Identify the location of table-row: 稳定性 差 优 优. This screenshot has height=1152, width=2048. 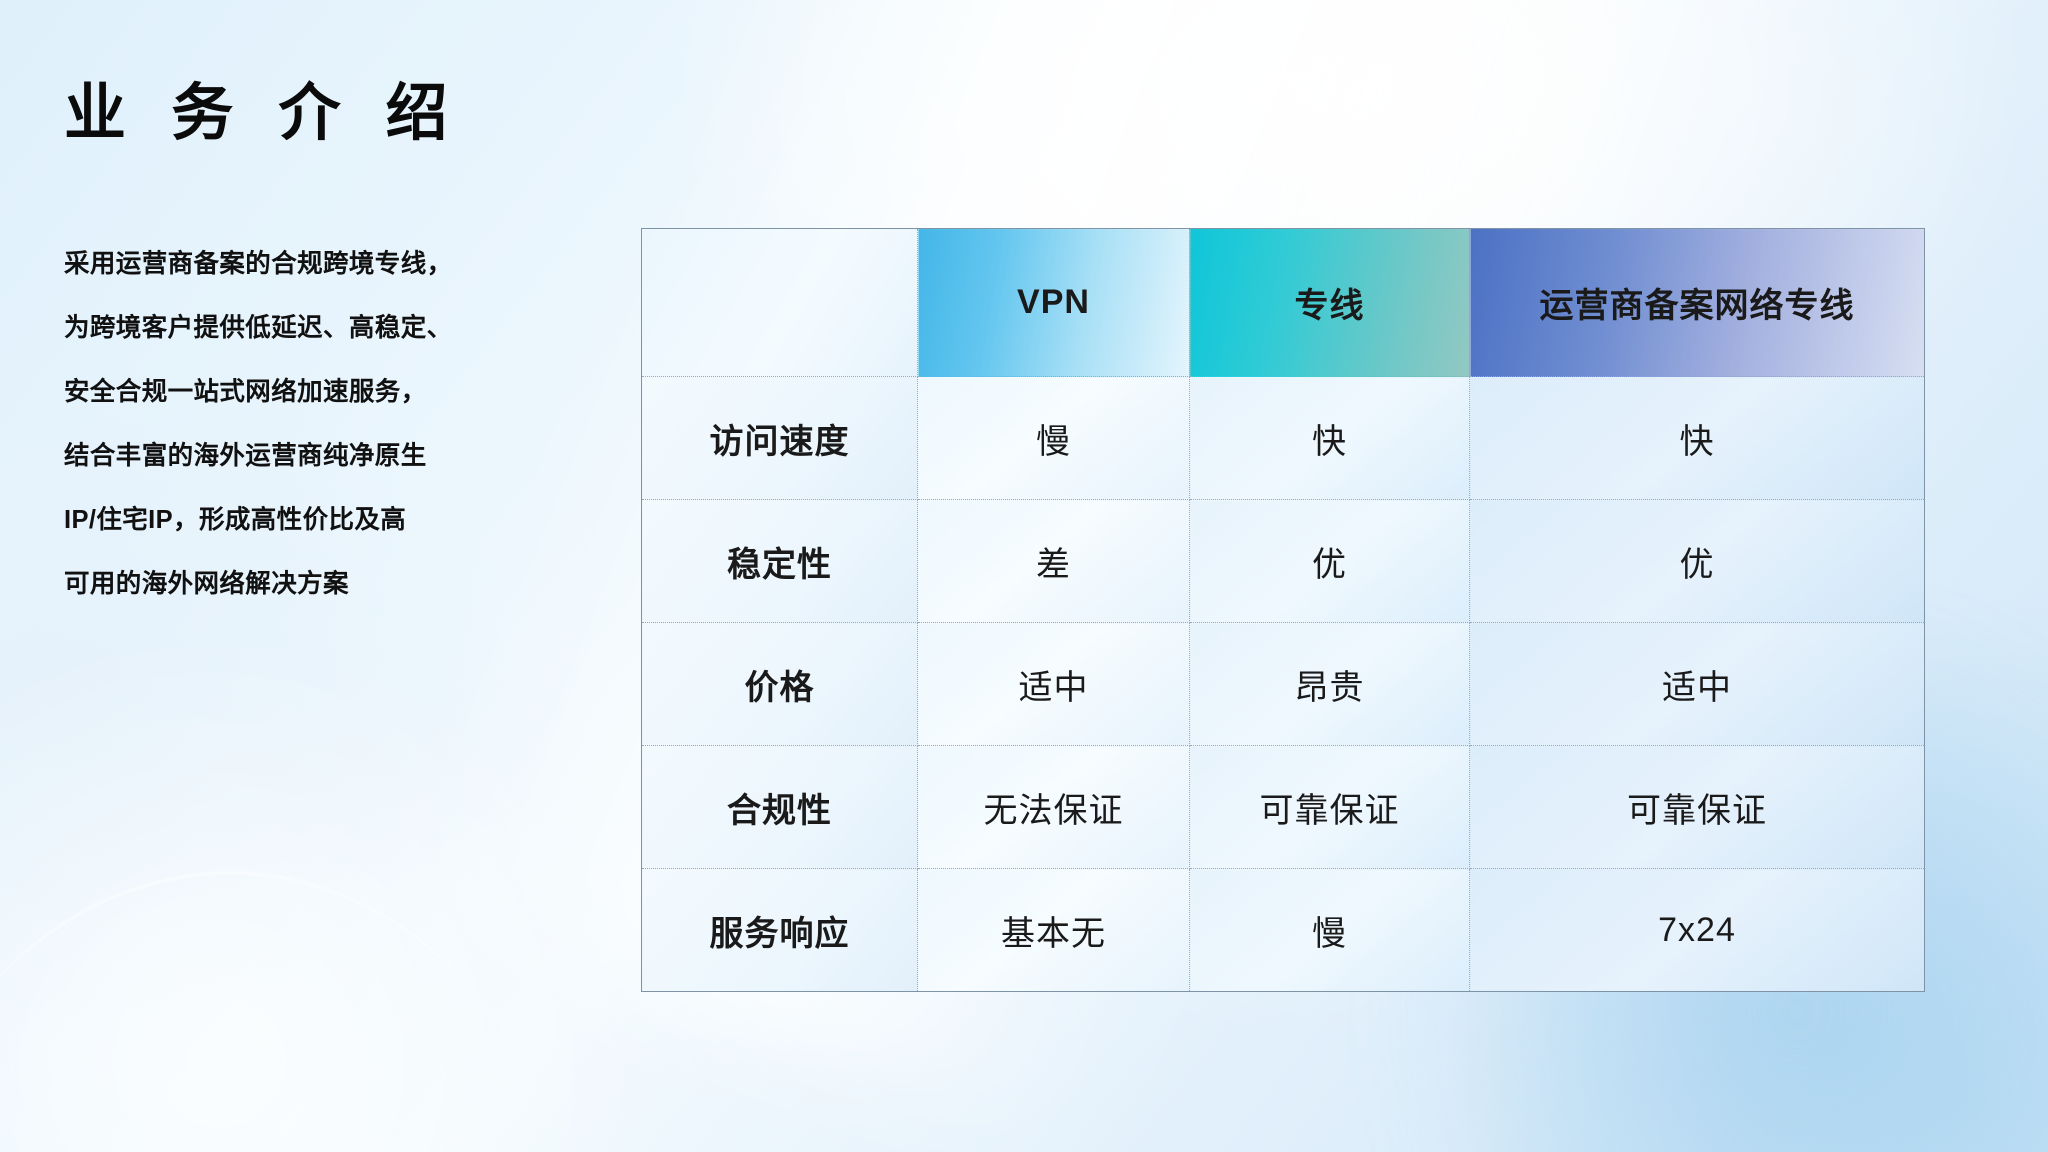
(1283, 561).